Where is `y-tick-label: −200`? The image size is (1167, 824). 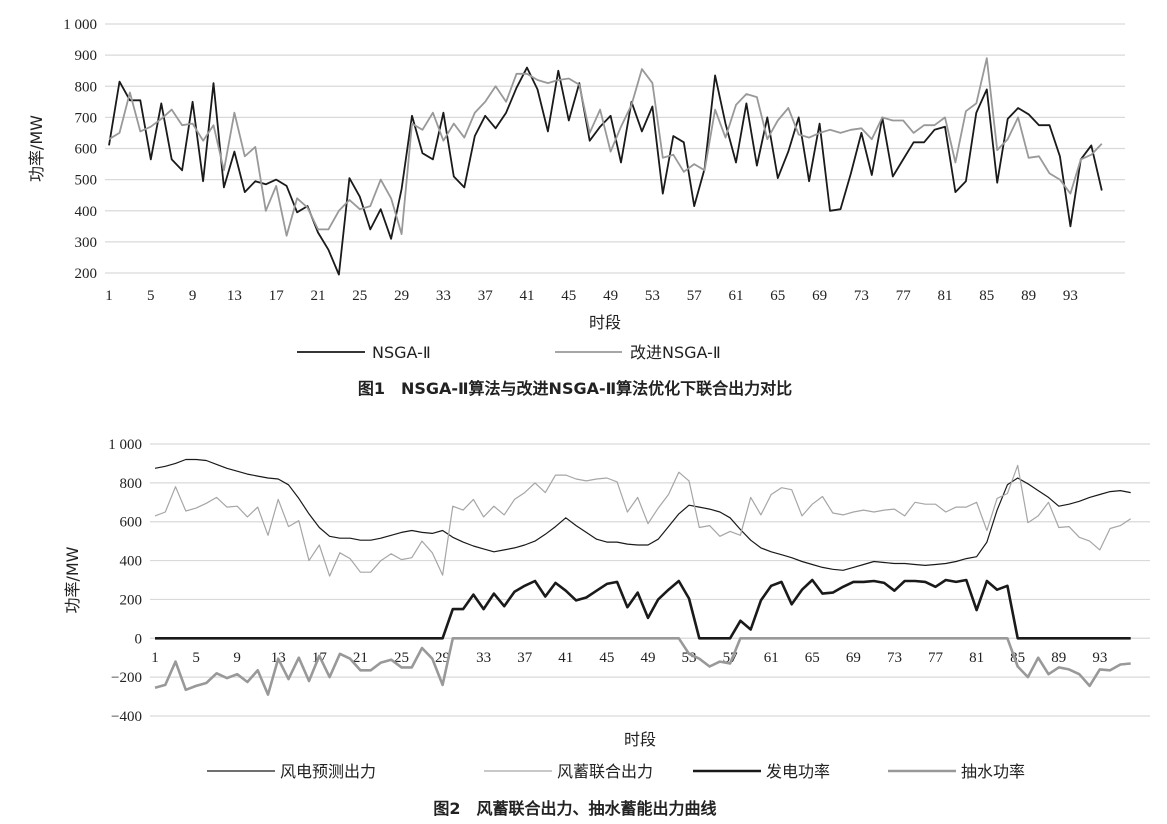
y-tick-label: −200 is located at coordinates (126, 678).